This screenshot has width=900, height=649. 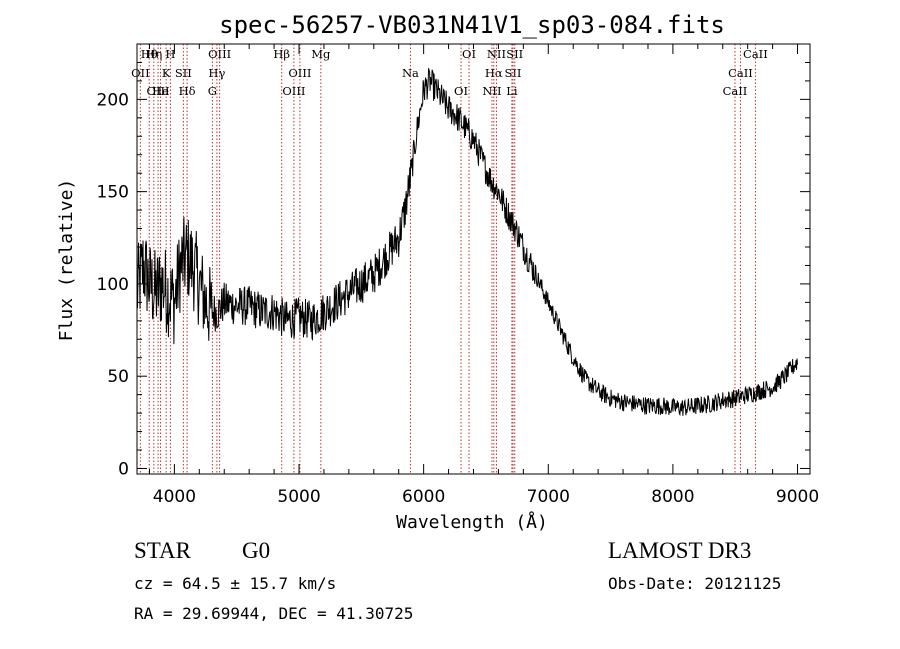 What do you see at coordinates (423, 497) in the screenshot?
I see `x-tick-label: 6000` at bounding box center [423, 497].